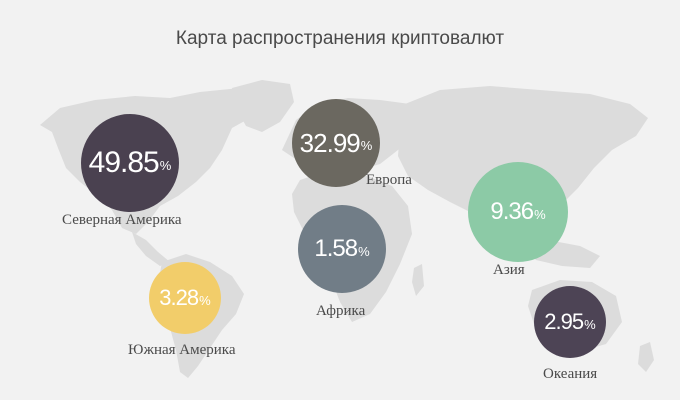 The width and height of the screenshot is (680, 400). I want to click on bubble-south-america: 3.28%, so click(185, 298).